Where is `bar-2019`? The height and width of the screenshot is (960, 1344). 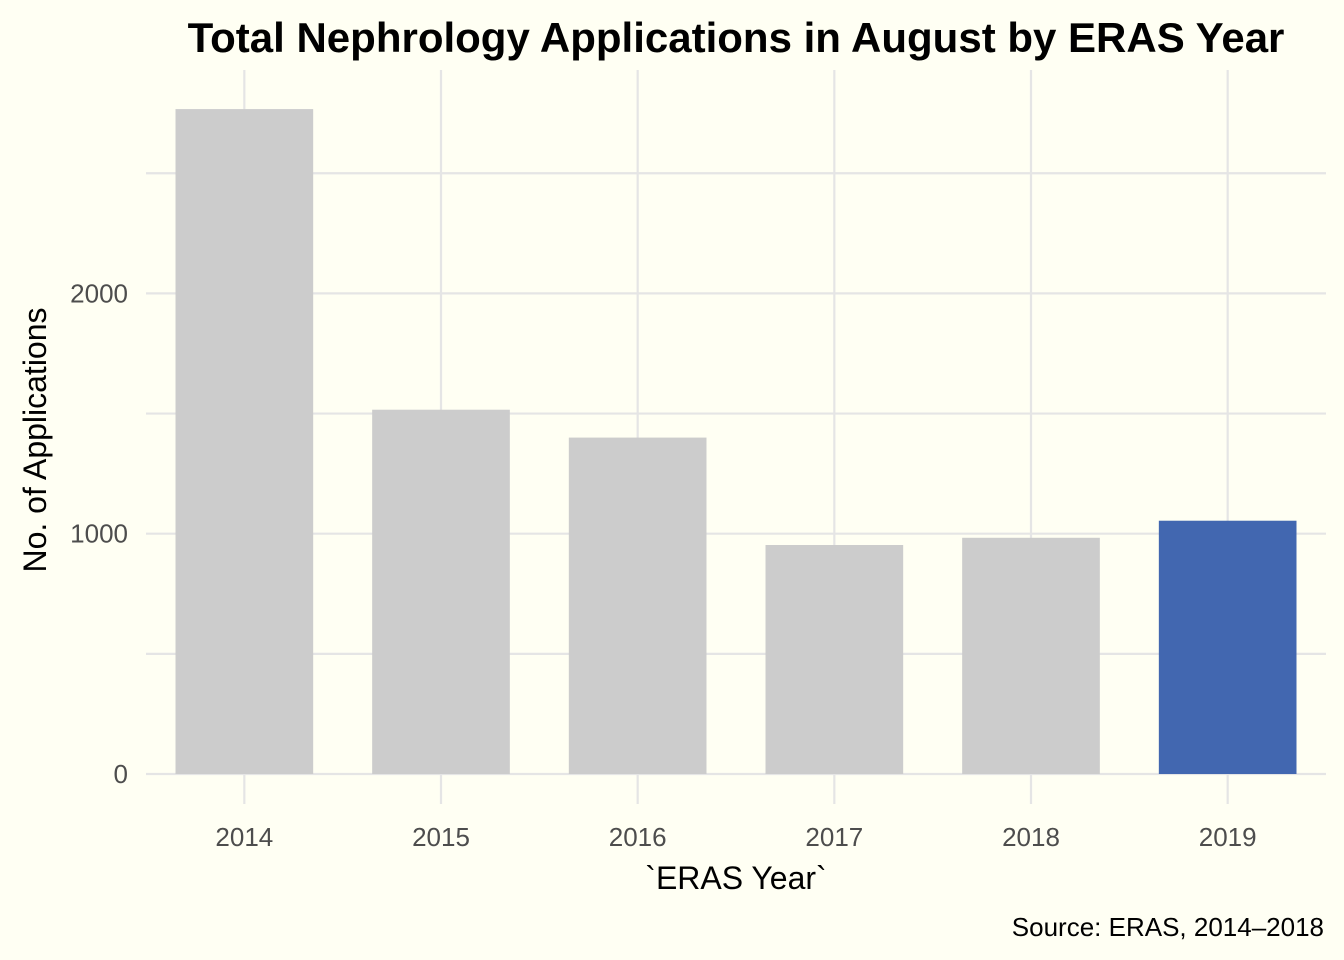 bar-2019 is located at coordinates (1227, 647).